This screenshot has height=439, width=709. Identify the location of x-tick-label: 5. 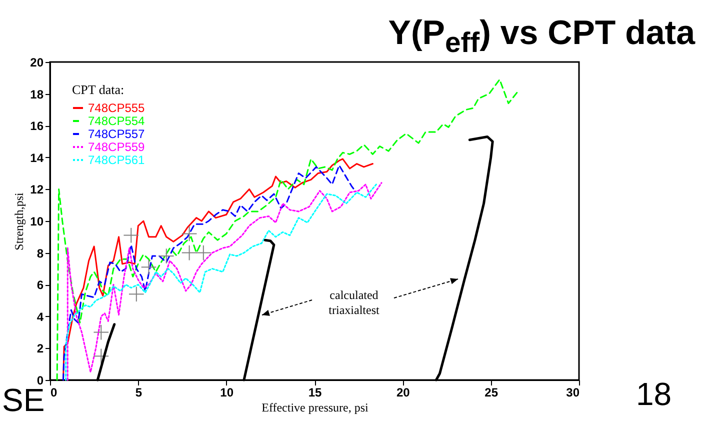
(138, 393).